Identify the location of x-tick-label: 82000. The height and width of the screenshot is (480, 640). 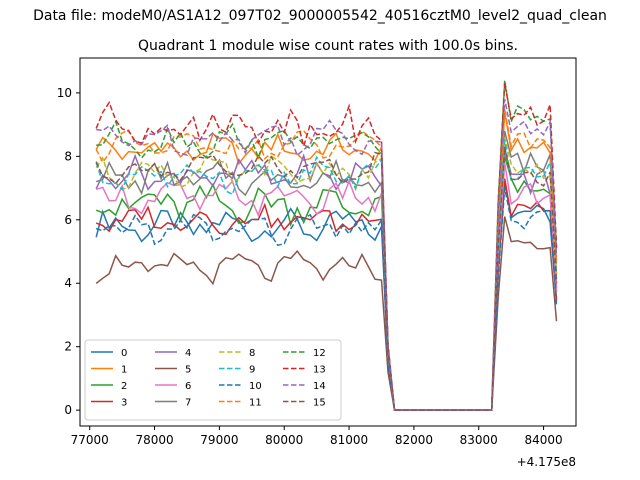
(414, 440).